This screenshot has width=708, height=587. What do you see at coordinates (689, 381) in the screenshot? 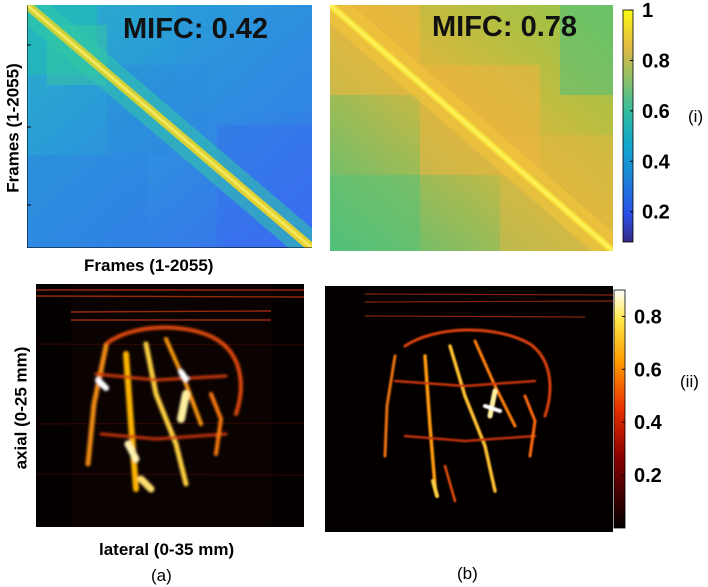
I see `colorbar-label-ii: (ii)` at bounding box center [689, 381].